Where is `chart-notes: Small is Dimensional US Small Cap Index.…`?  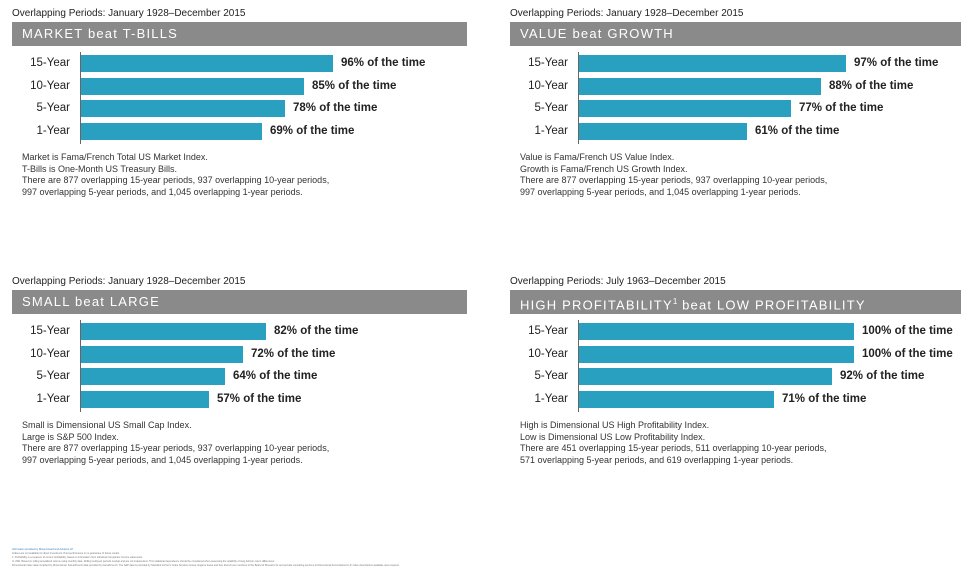 chart-notes: Small is Dimensional US Small Cap Index.… is located at coordinates (247, 443).